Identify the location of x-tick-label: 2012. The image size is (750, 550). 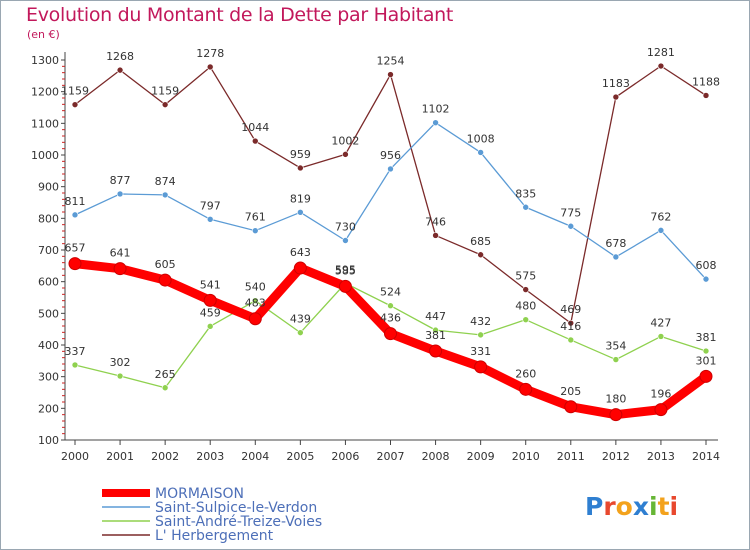
(616, 456).